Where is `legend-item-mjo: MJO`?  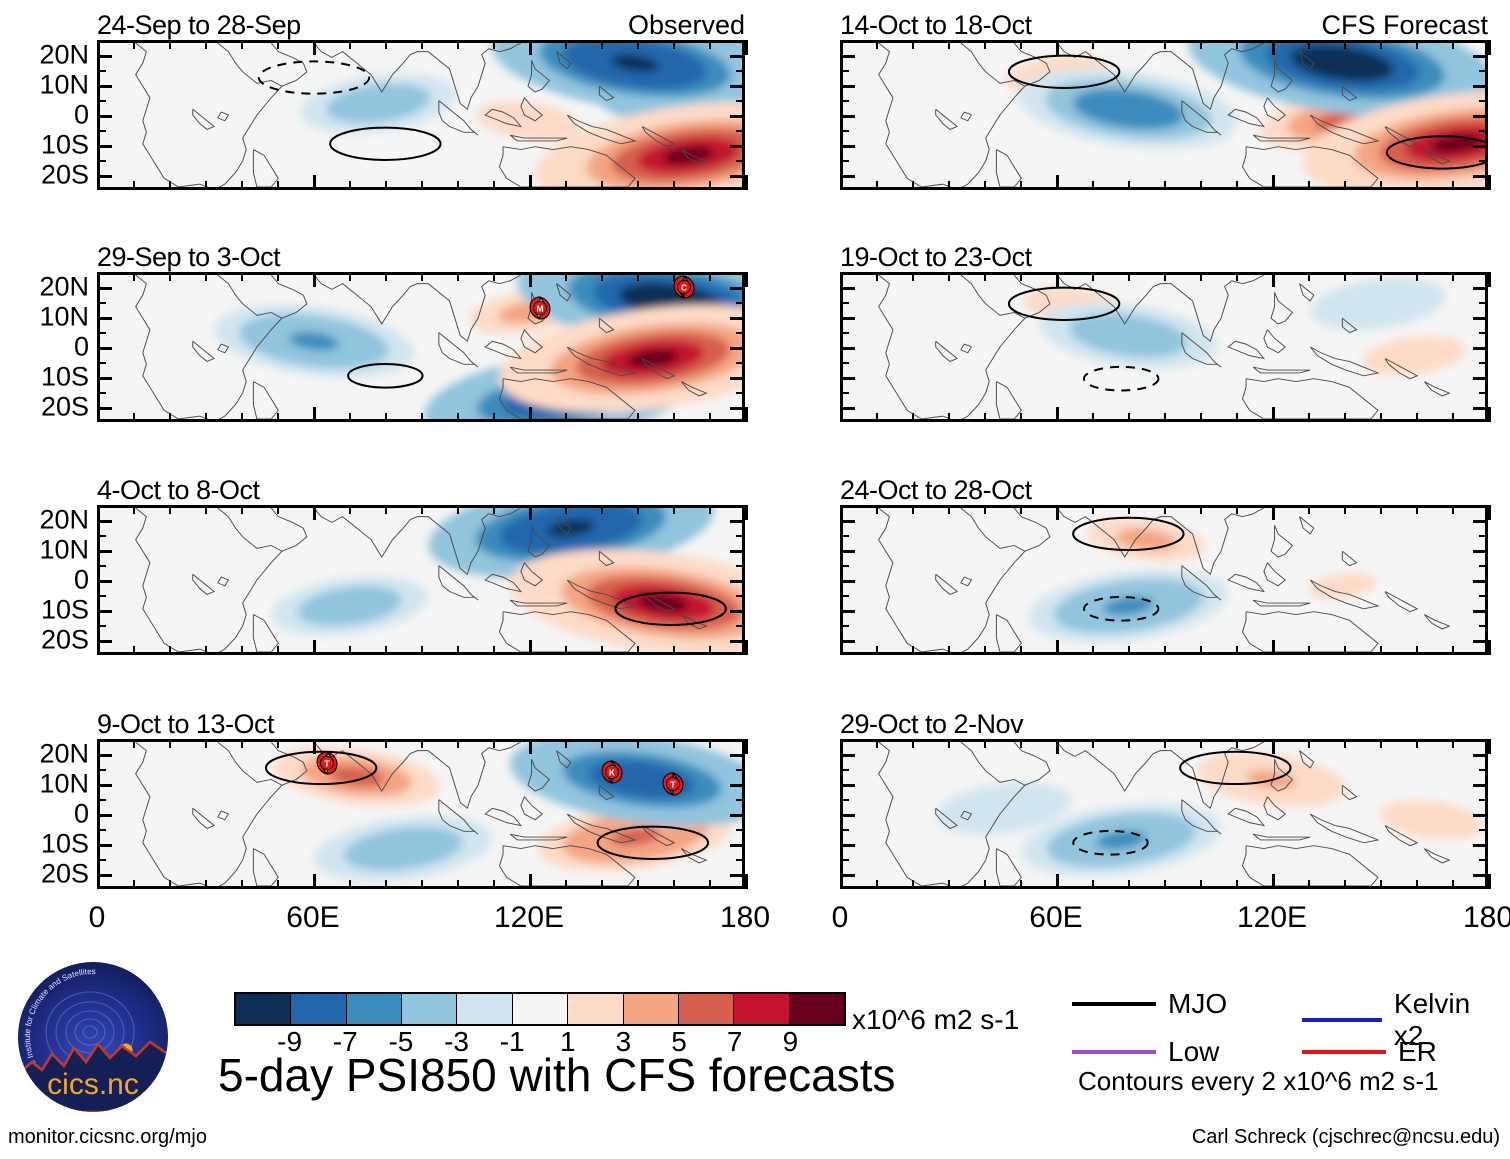 legend-item-mjo: MJO is located at coordinates (1149, 1004).